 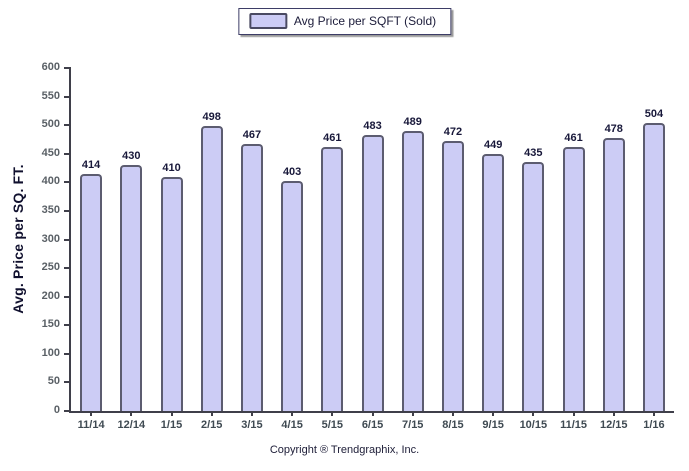 I want to click on bar-slot: 489, so click(x=413, y=264).